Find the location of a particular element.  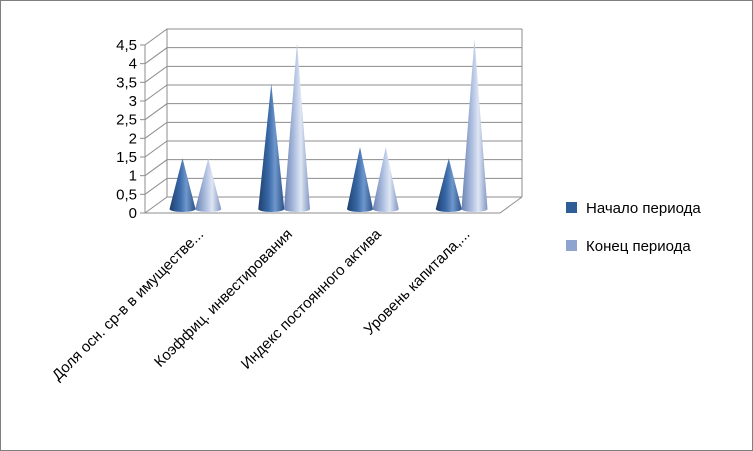

y-tick-label: 2 is located at coordinates (133, 138).